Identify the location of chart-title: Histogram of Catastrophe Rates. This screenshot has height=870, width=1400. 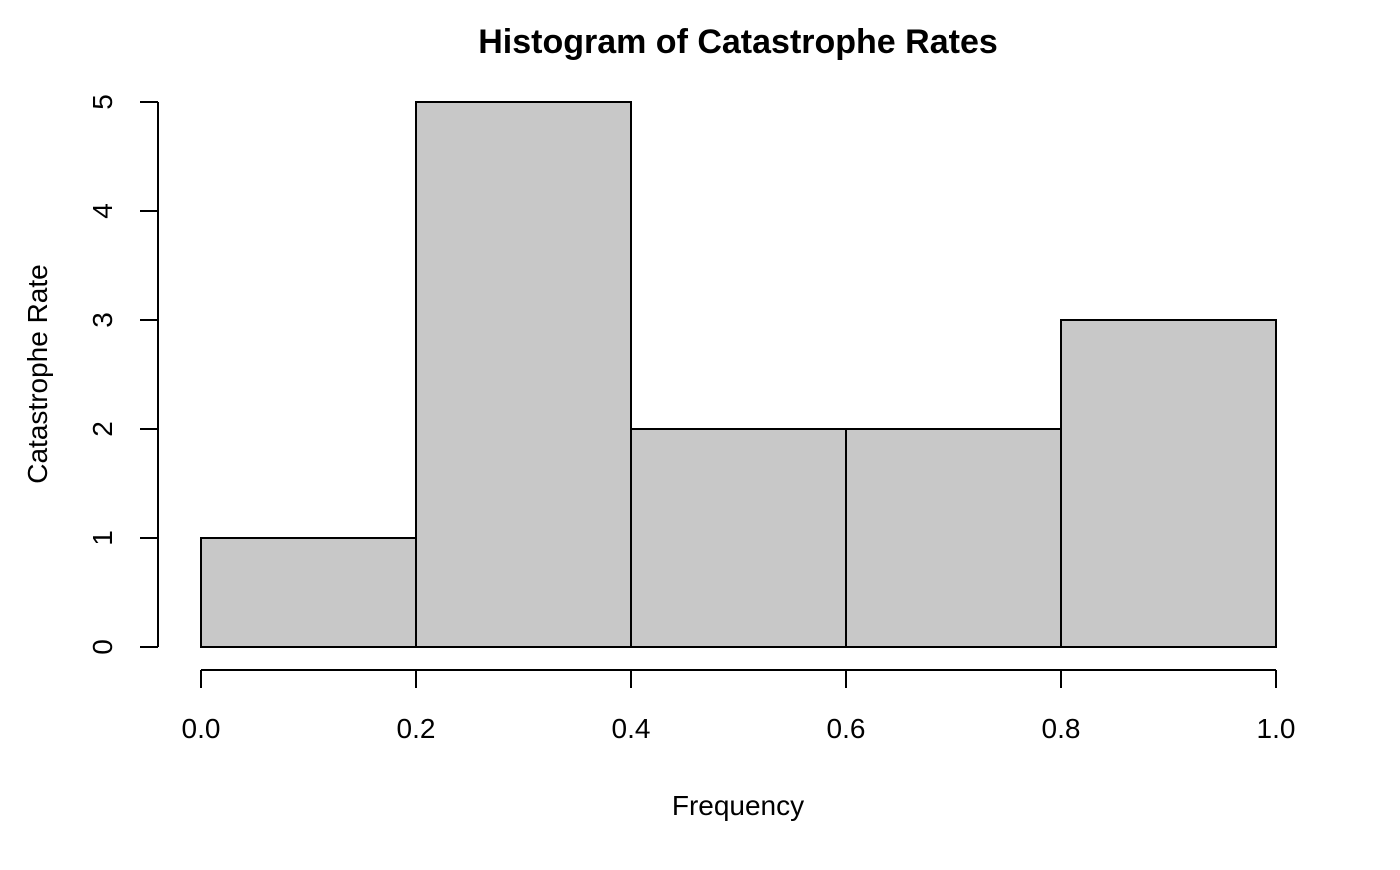
(738, 42).